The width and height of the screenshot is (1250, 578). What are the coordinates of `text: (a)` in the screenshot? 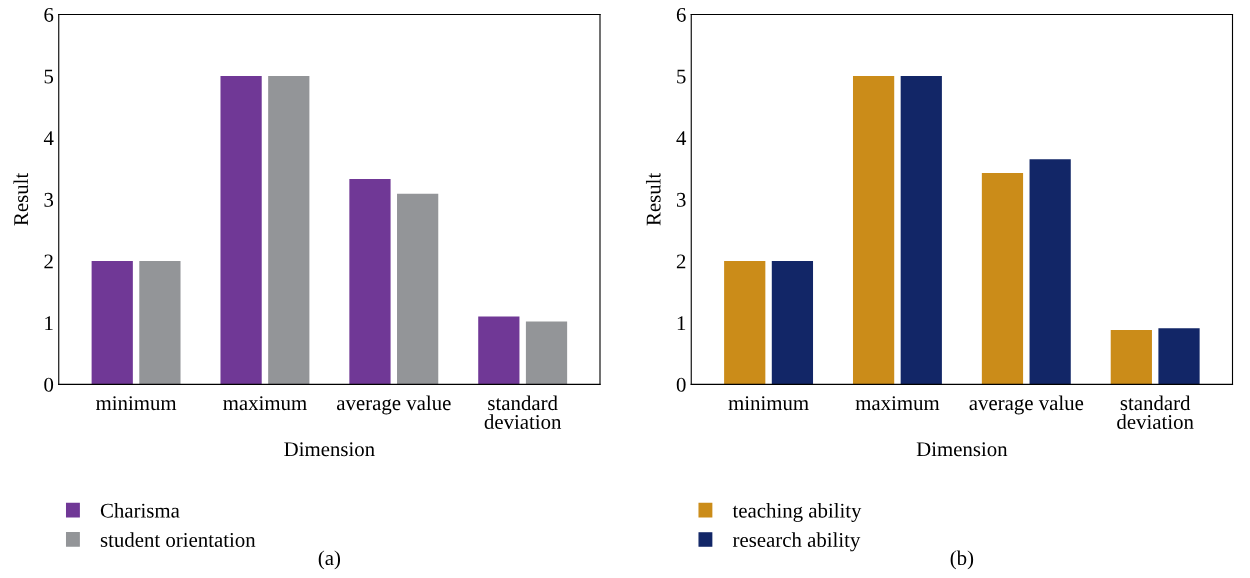 It's located at (329, 560).